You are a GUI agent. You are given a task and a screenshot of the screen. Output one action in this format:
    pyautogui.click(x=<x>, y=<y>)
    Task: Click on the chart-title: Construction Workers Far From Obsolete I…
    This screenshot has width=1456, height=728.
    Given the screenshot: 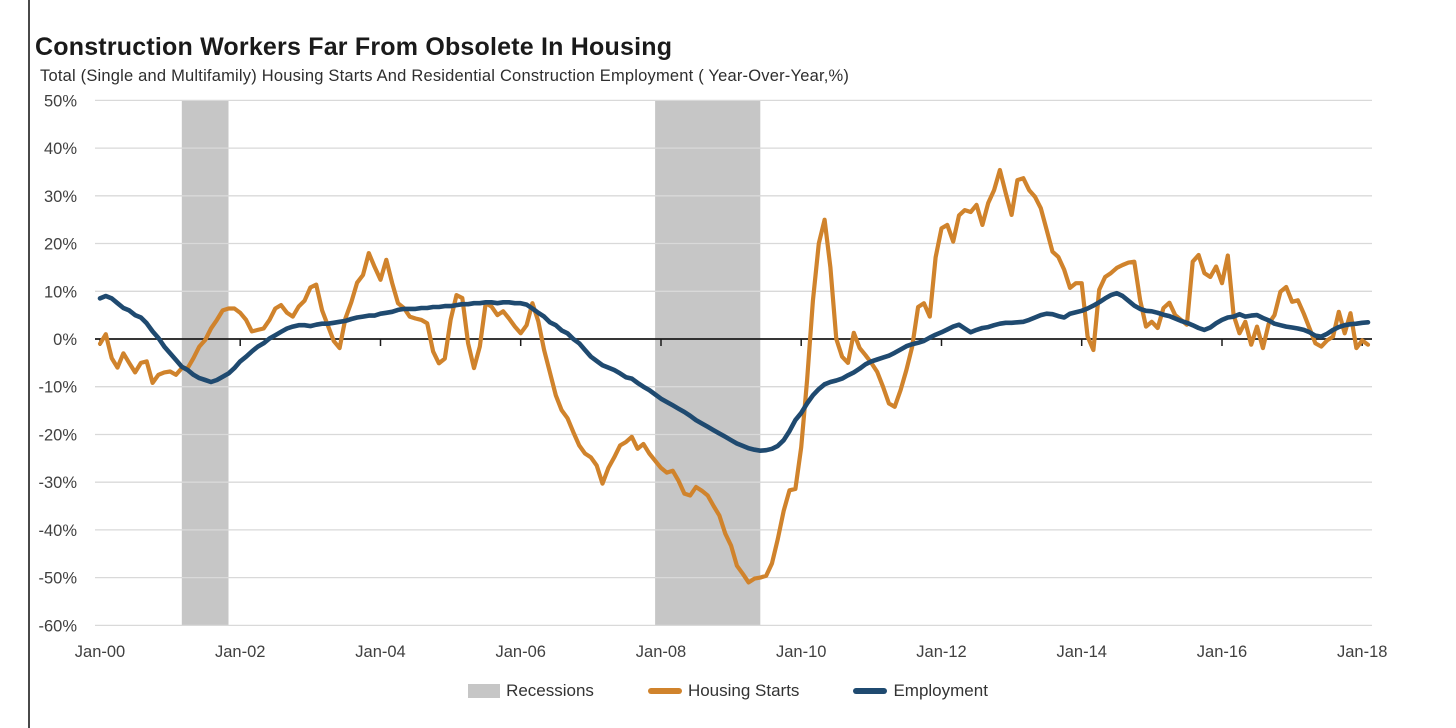 What is the action you would take?
    pyautogui.click(x=354, y=47)
    